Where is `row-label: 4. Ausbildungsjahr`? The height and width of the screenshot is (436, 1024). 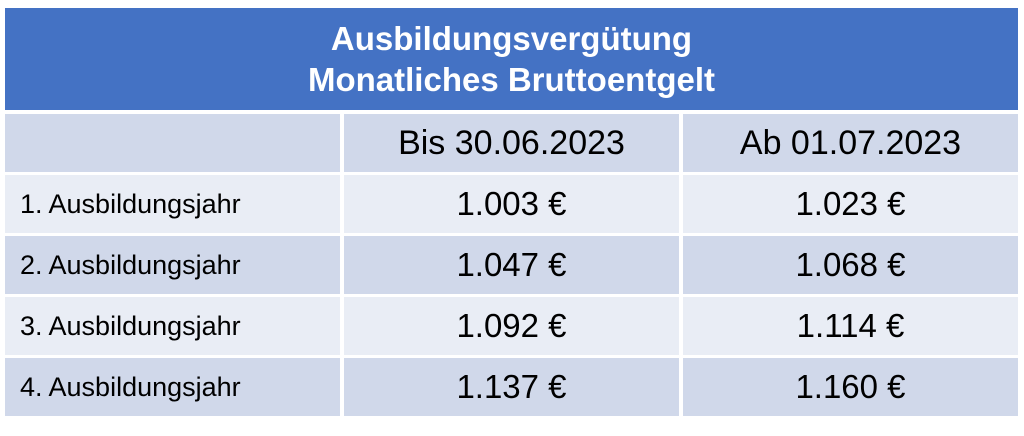
row-label: 4. Ausbildungsjahr is located at coordinates (172, 387).